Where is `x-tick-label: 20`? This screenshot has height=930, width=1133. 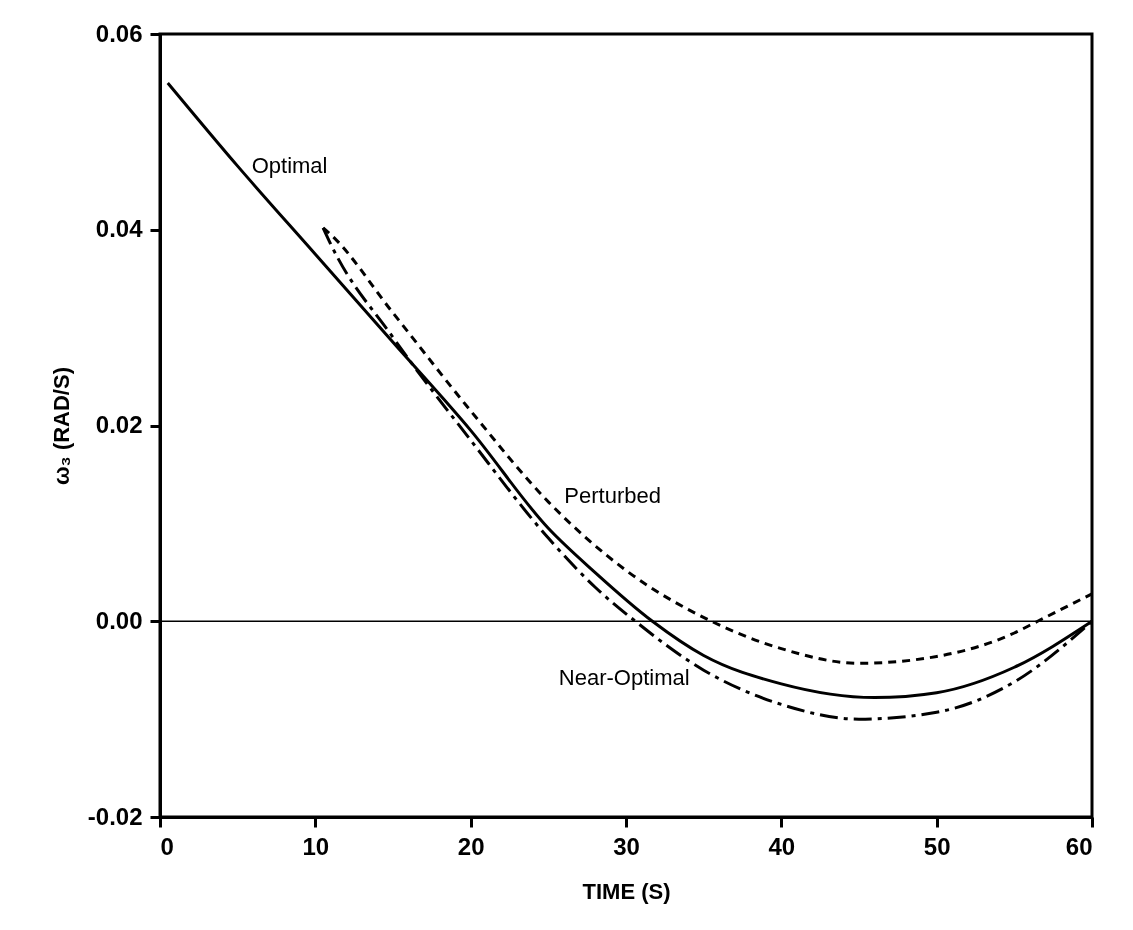 x-tick-label: 20 is located at coordinates (471, 846).